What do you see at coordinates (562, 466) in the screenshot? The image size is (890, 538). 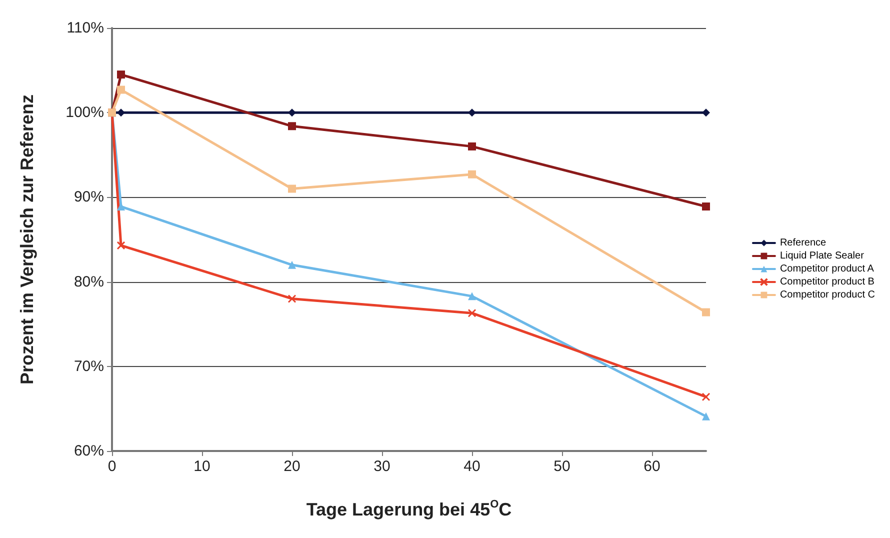 I see `x-tick-label: 50` at bounding box center [562, 466].